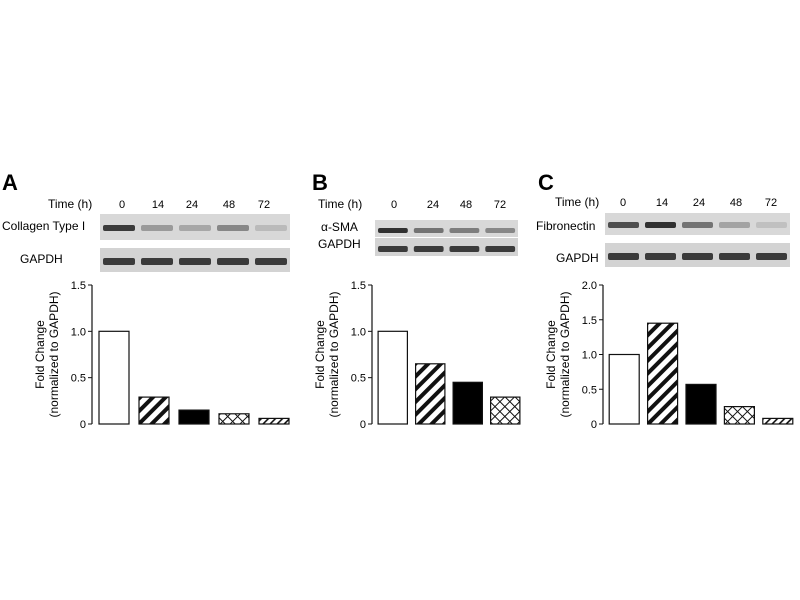 The image size is (800, 600). Describe the element at coordinates (466, 205) in the screenshot. I see `time-2: 48` at that location.